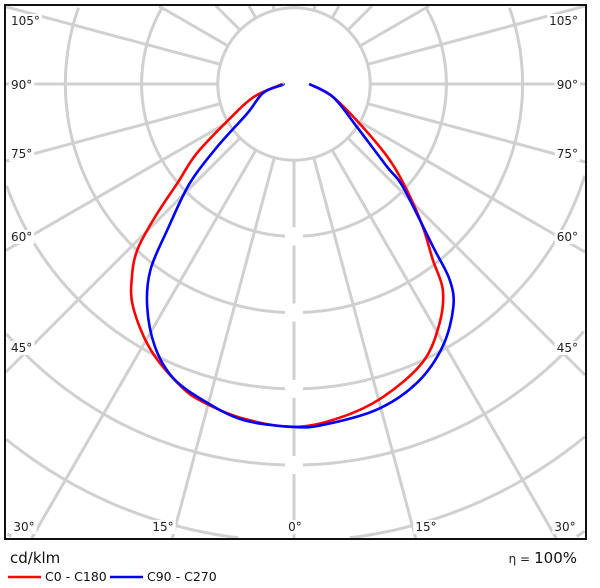 The height and width of the screenshot is (588, 600). I want to click on angle-label-bottom-15-right: 15°, so click(425, 527).